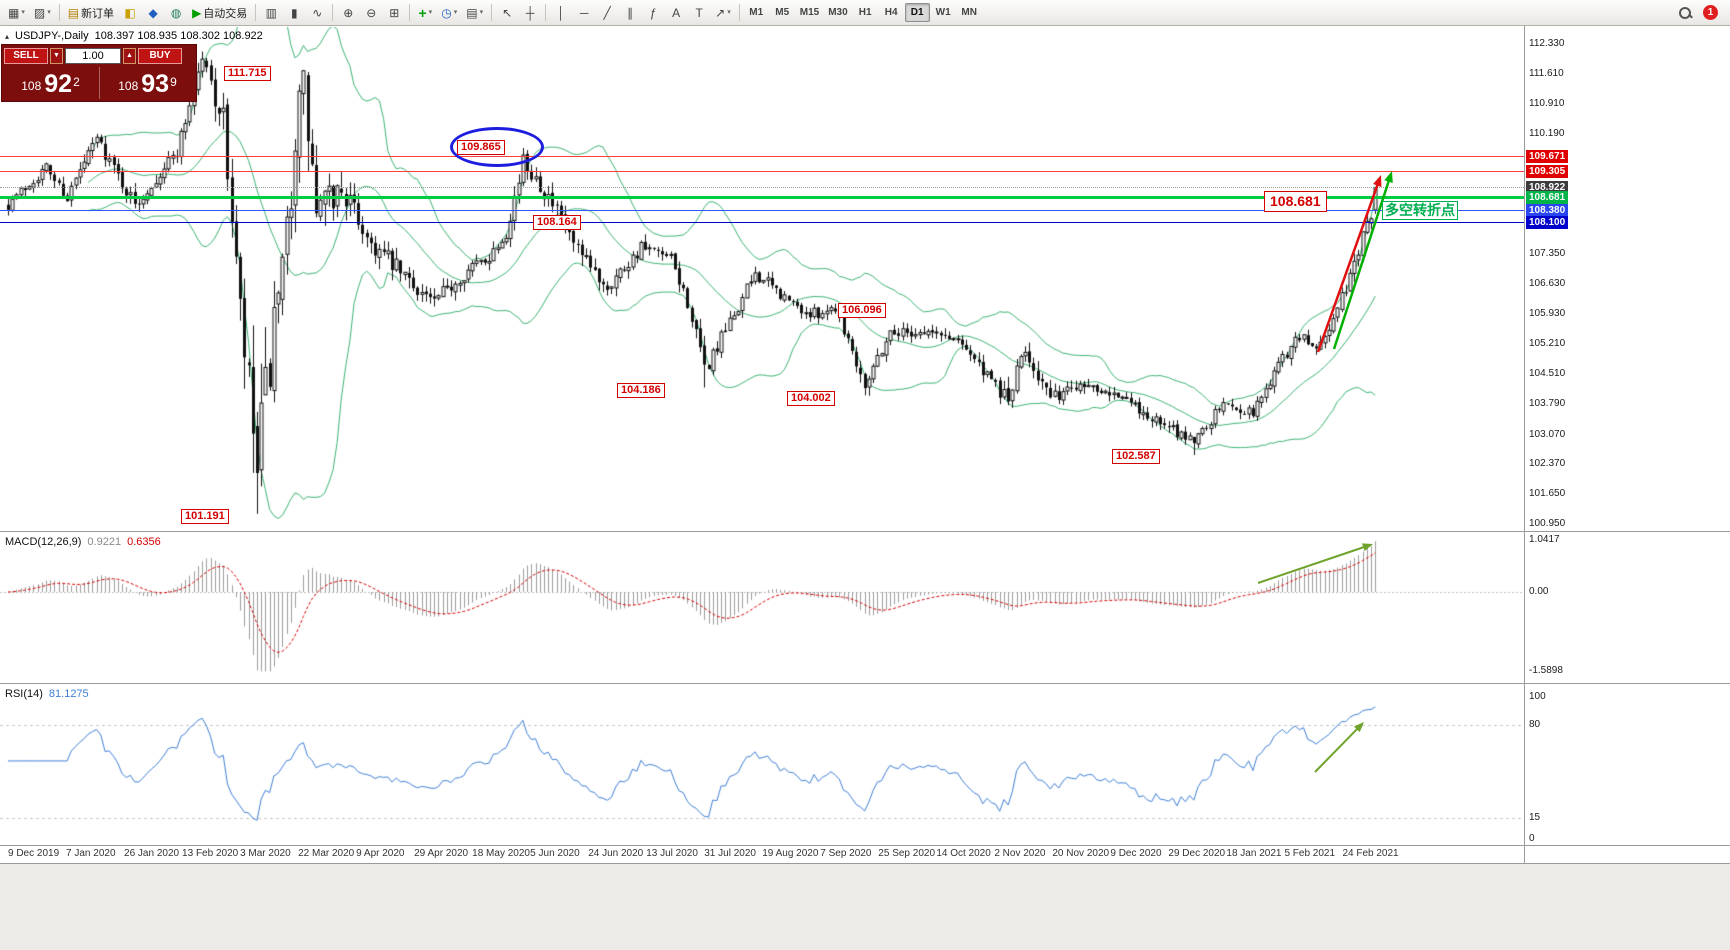 Image resolution: width=1730 pixels, height=950 pixels. What do you see at coordinates (1136, 853) in the screenshot?
I see `time-axis-label: 9 Dec 2020` at bounding box center [1136, 853].